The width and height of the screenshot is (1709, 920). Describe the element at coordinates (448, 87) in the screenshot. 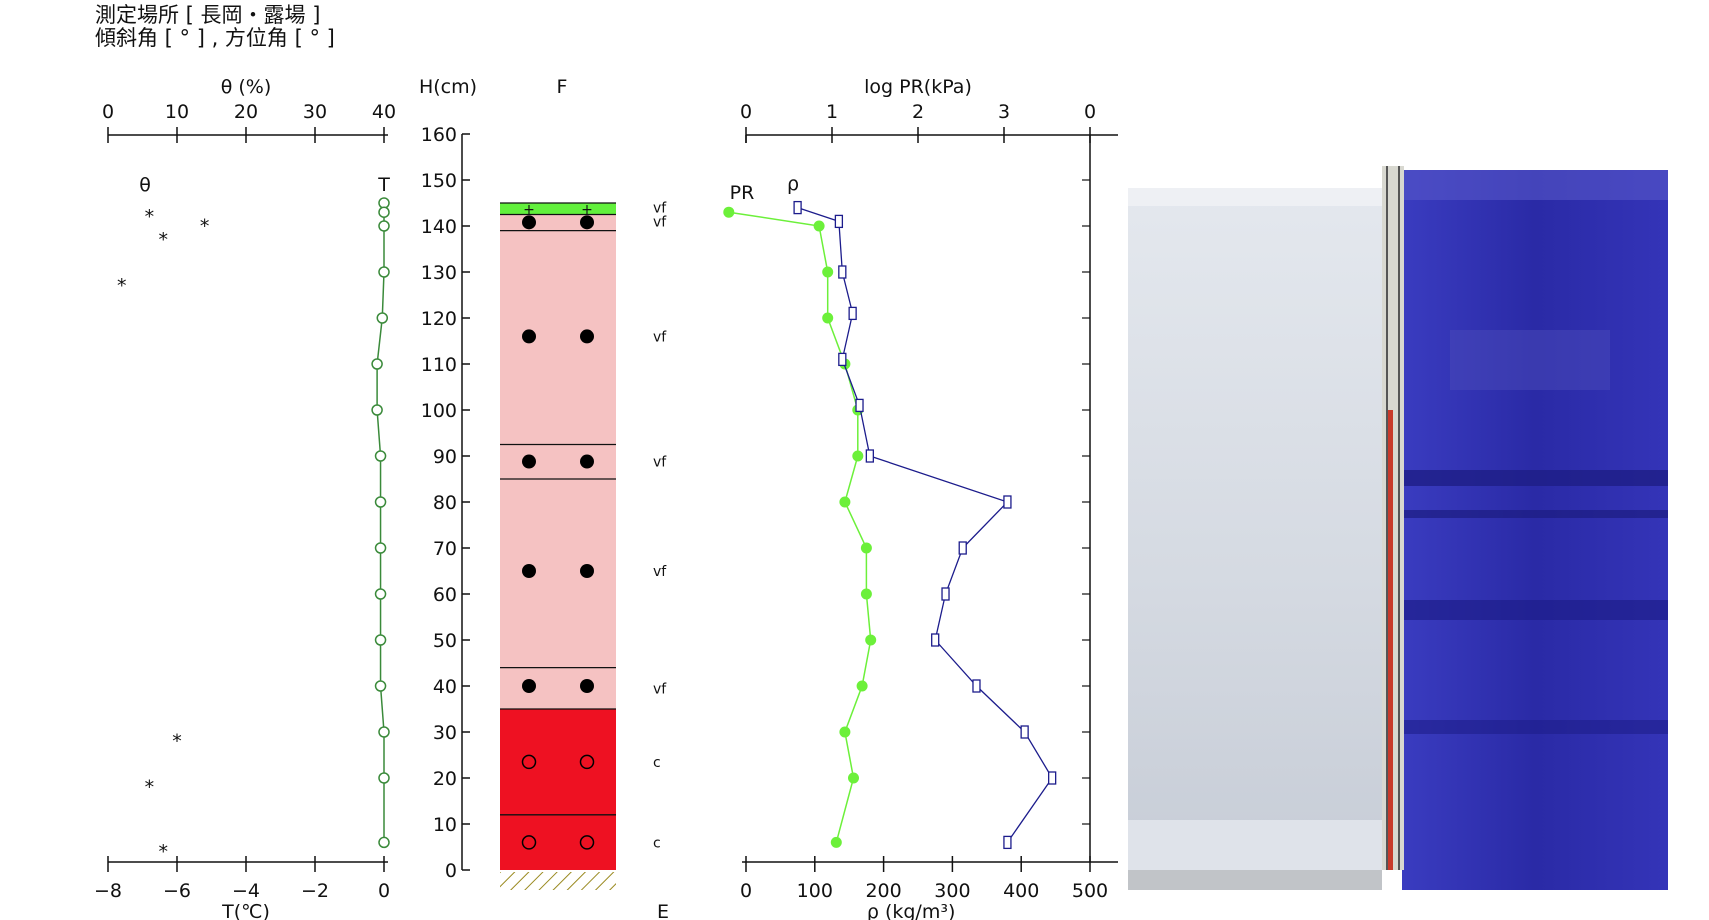

I see `height-axis-title: H(cm)` at that location.